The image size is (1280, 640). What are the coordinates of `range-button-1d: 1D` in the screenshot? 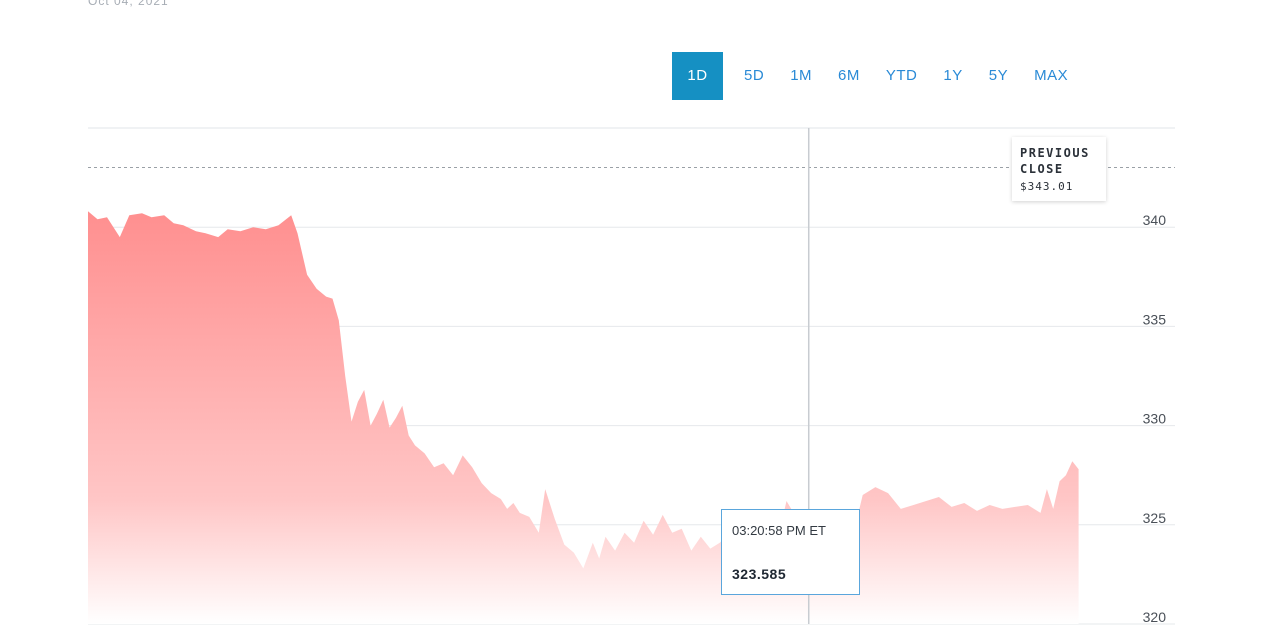 It's located at (697, 76).